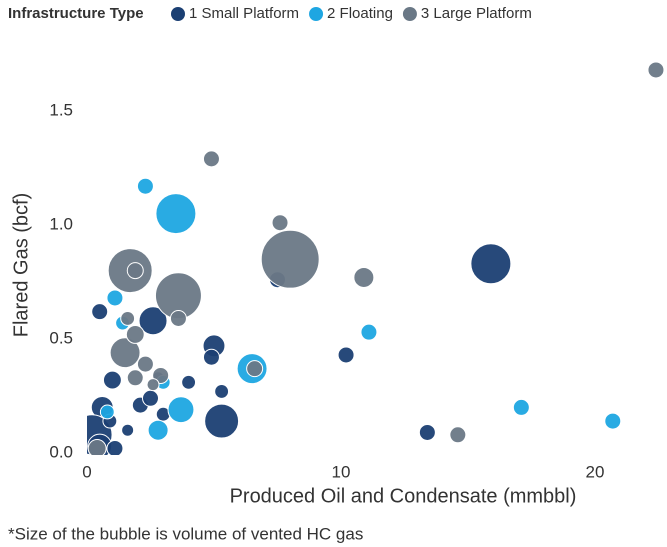  Describe the element at coordinates (61, 337) in the screenshot. I see `y-tick-label: 0.5` at that location.